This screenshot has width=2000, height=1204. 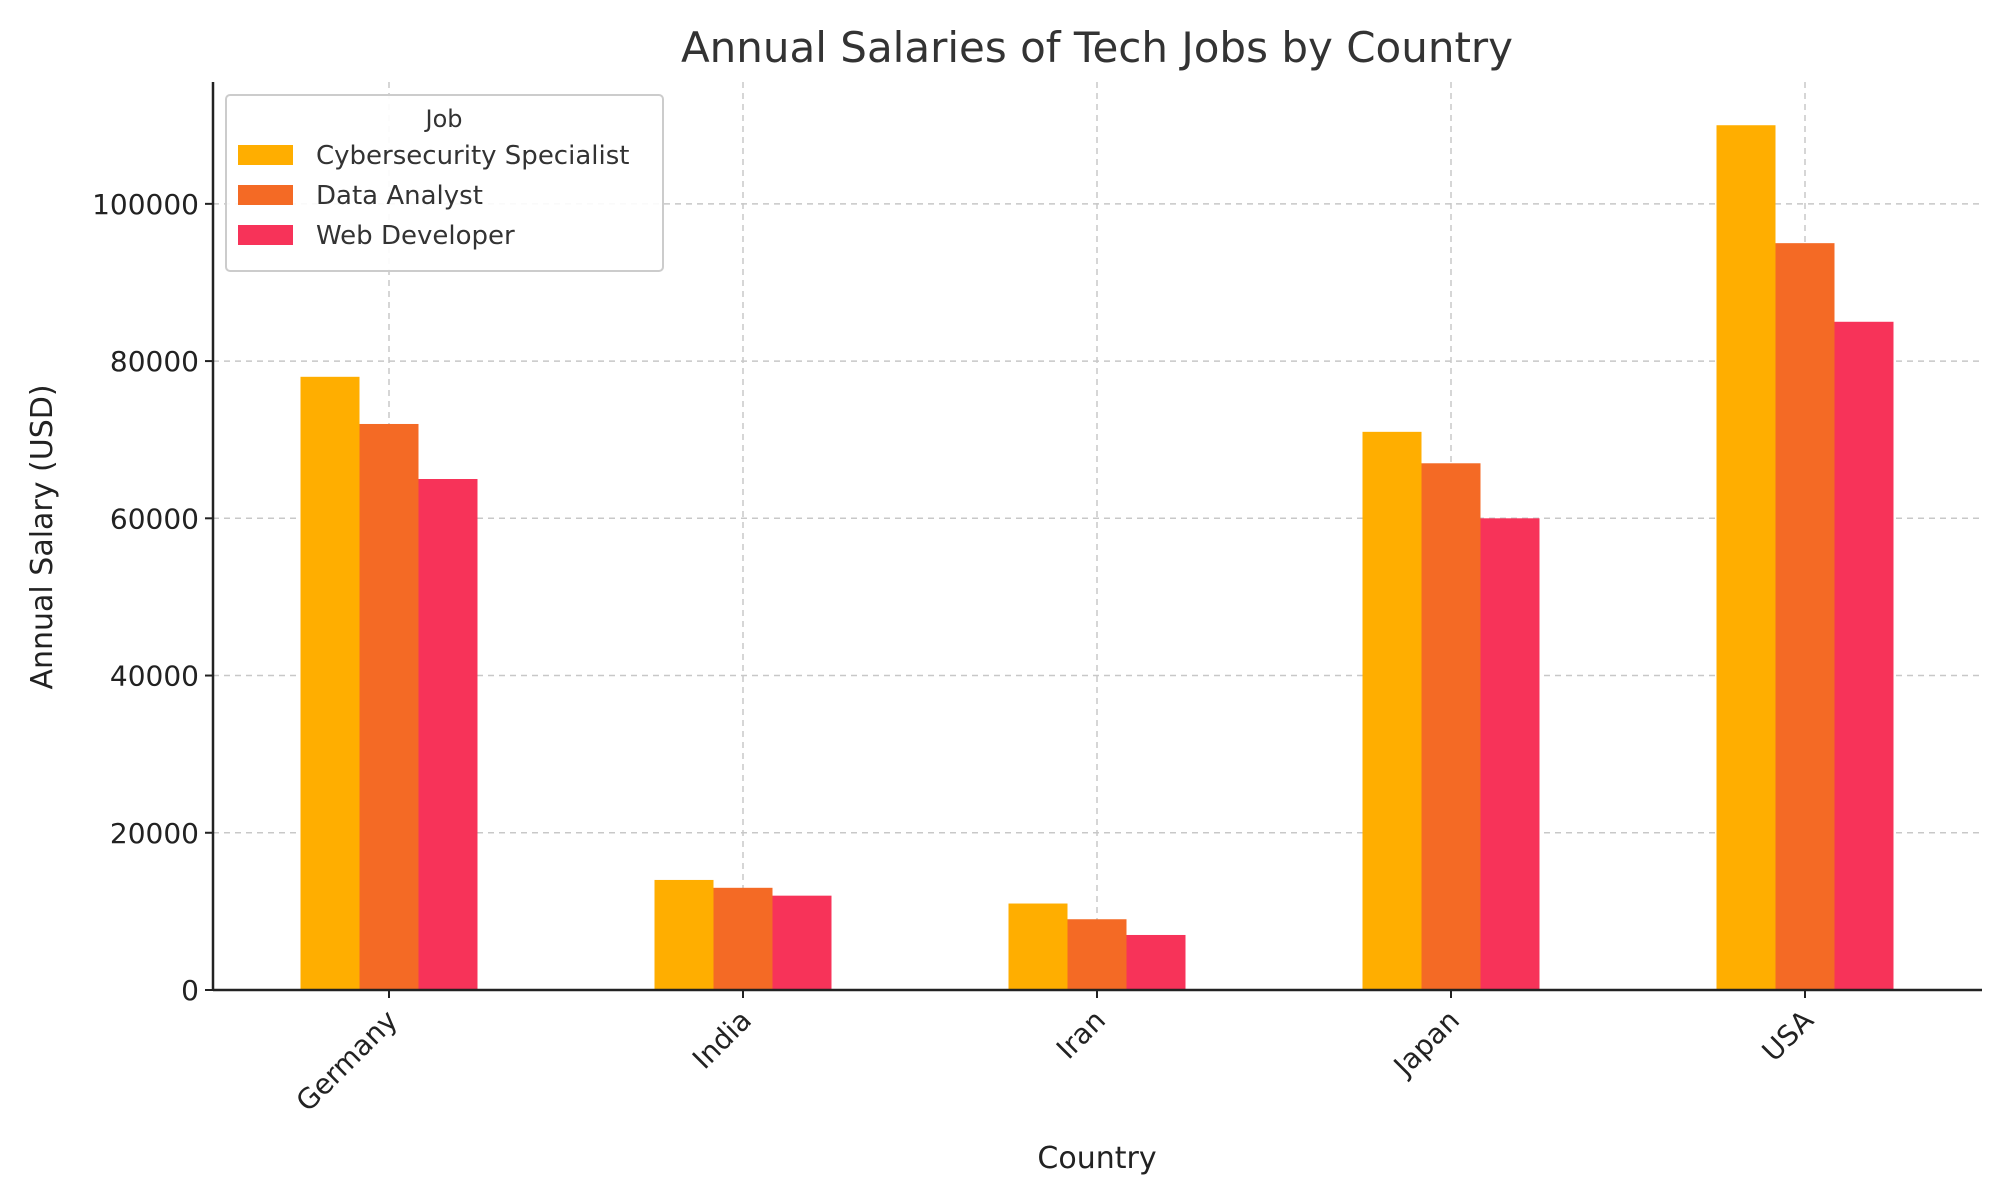 What do you see at coordinates (154, 833) in the screenshot?
I see `y-tick-label: 20000` at bounding box center [154, 833].